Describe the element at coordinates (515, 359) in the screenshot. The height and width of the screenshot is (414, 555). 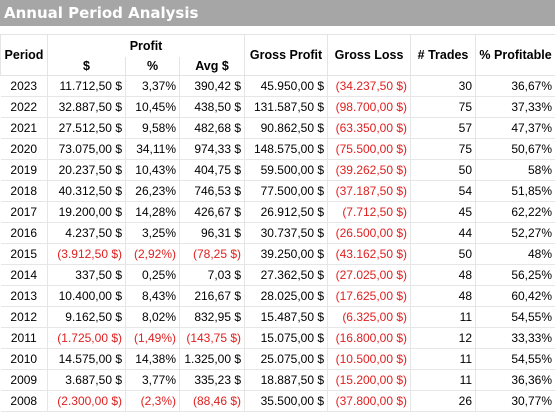
I see `cell-pct-profitable: 54,55%` at that location.